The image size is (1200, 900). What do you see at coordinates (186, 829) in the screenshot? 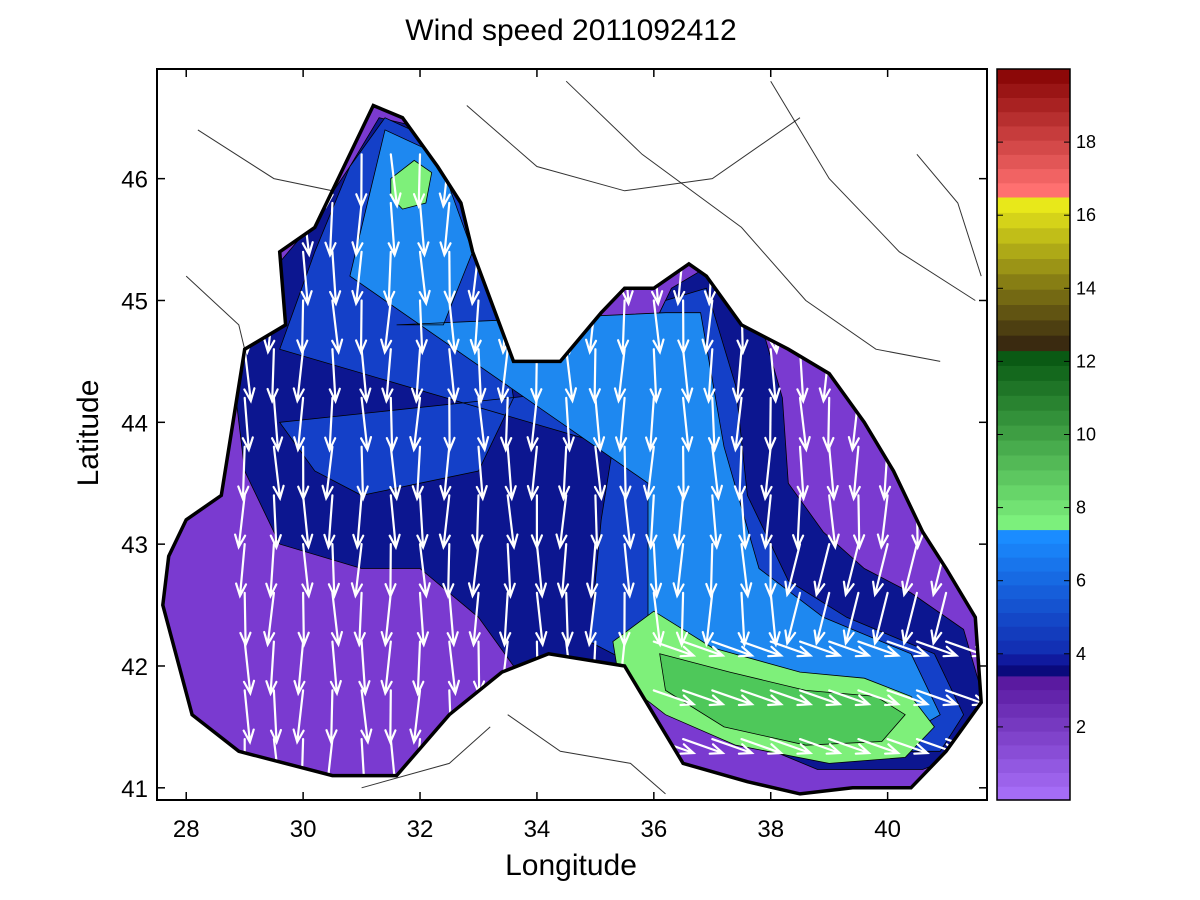
I see `x-tick-label: 28` at bounding box center [186, 829].